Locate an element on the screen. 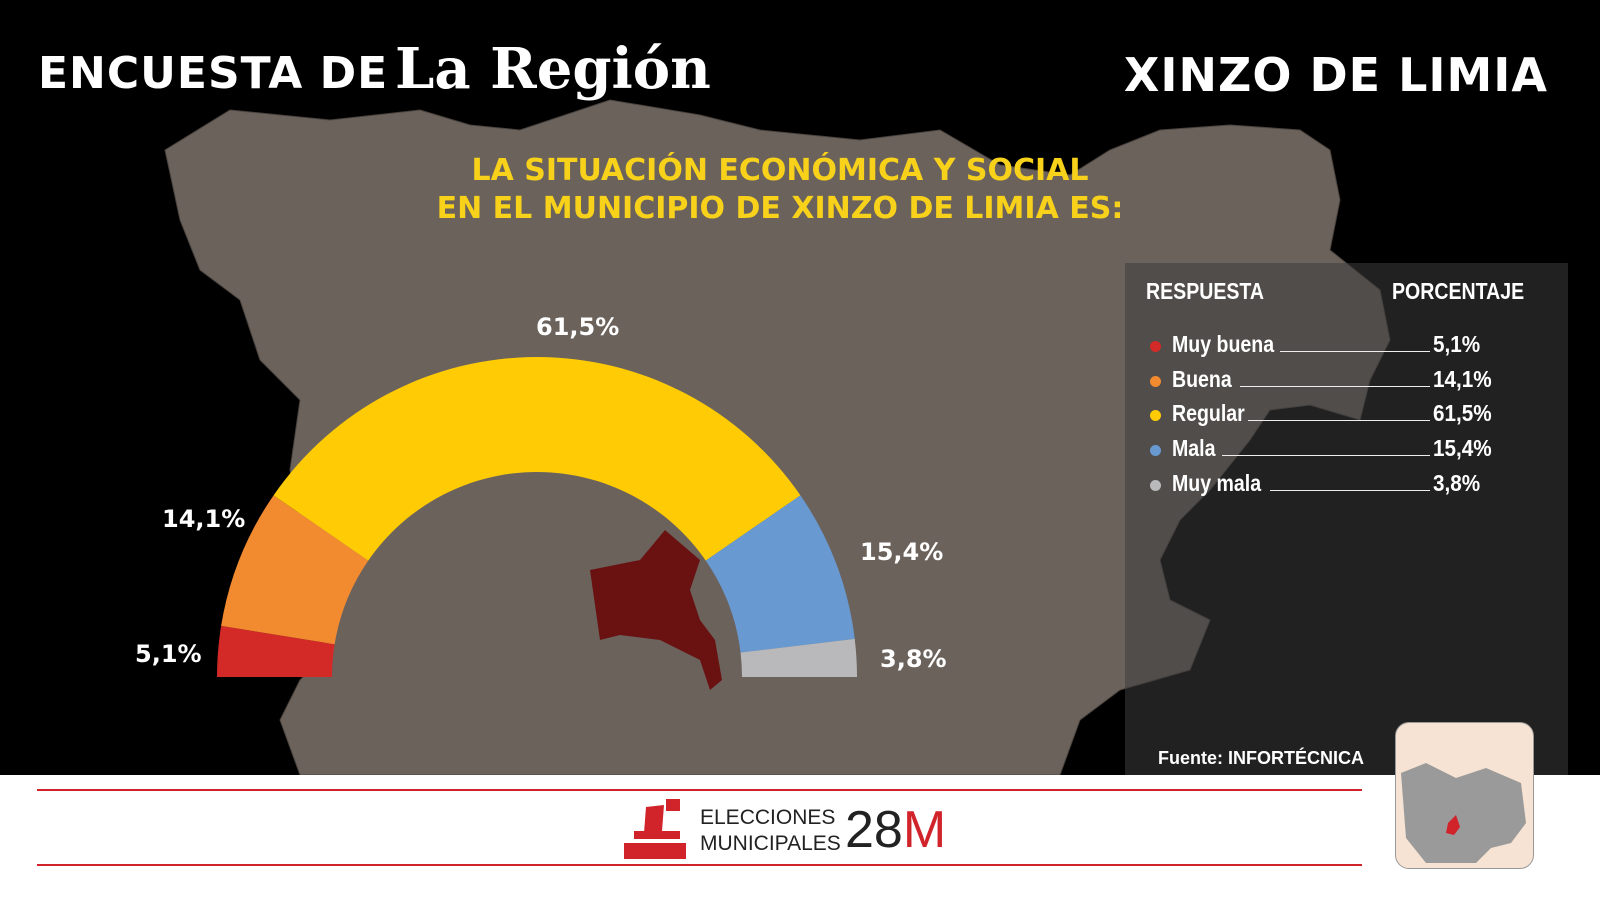 The height and width of the screenshot is (900, 1600). donut-segment-regular is located at coordinates (537, 459).